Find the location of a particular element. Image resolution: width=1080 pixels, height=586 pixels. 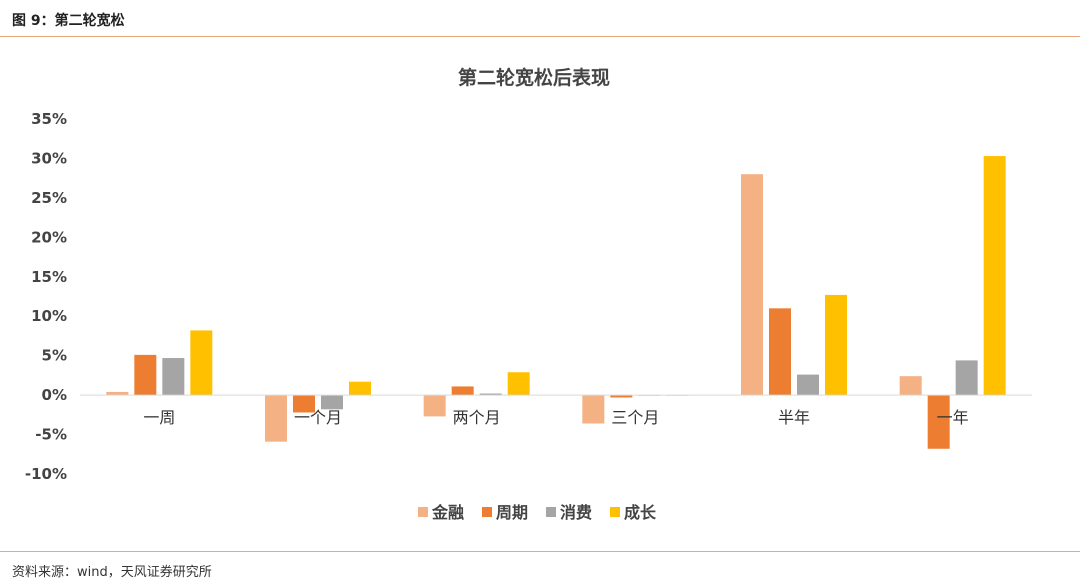

y-tick-label: 0% is located at coordinates (54, 395).